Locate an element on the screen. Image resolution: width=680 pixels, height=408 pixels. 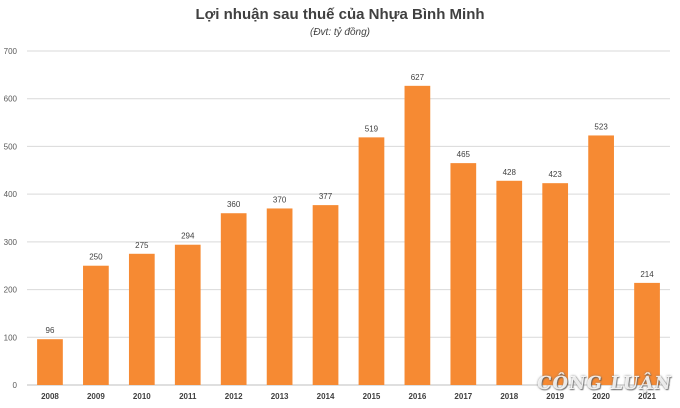
data-label: 96 is located at coordinates (50, 330).